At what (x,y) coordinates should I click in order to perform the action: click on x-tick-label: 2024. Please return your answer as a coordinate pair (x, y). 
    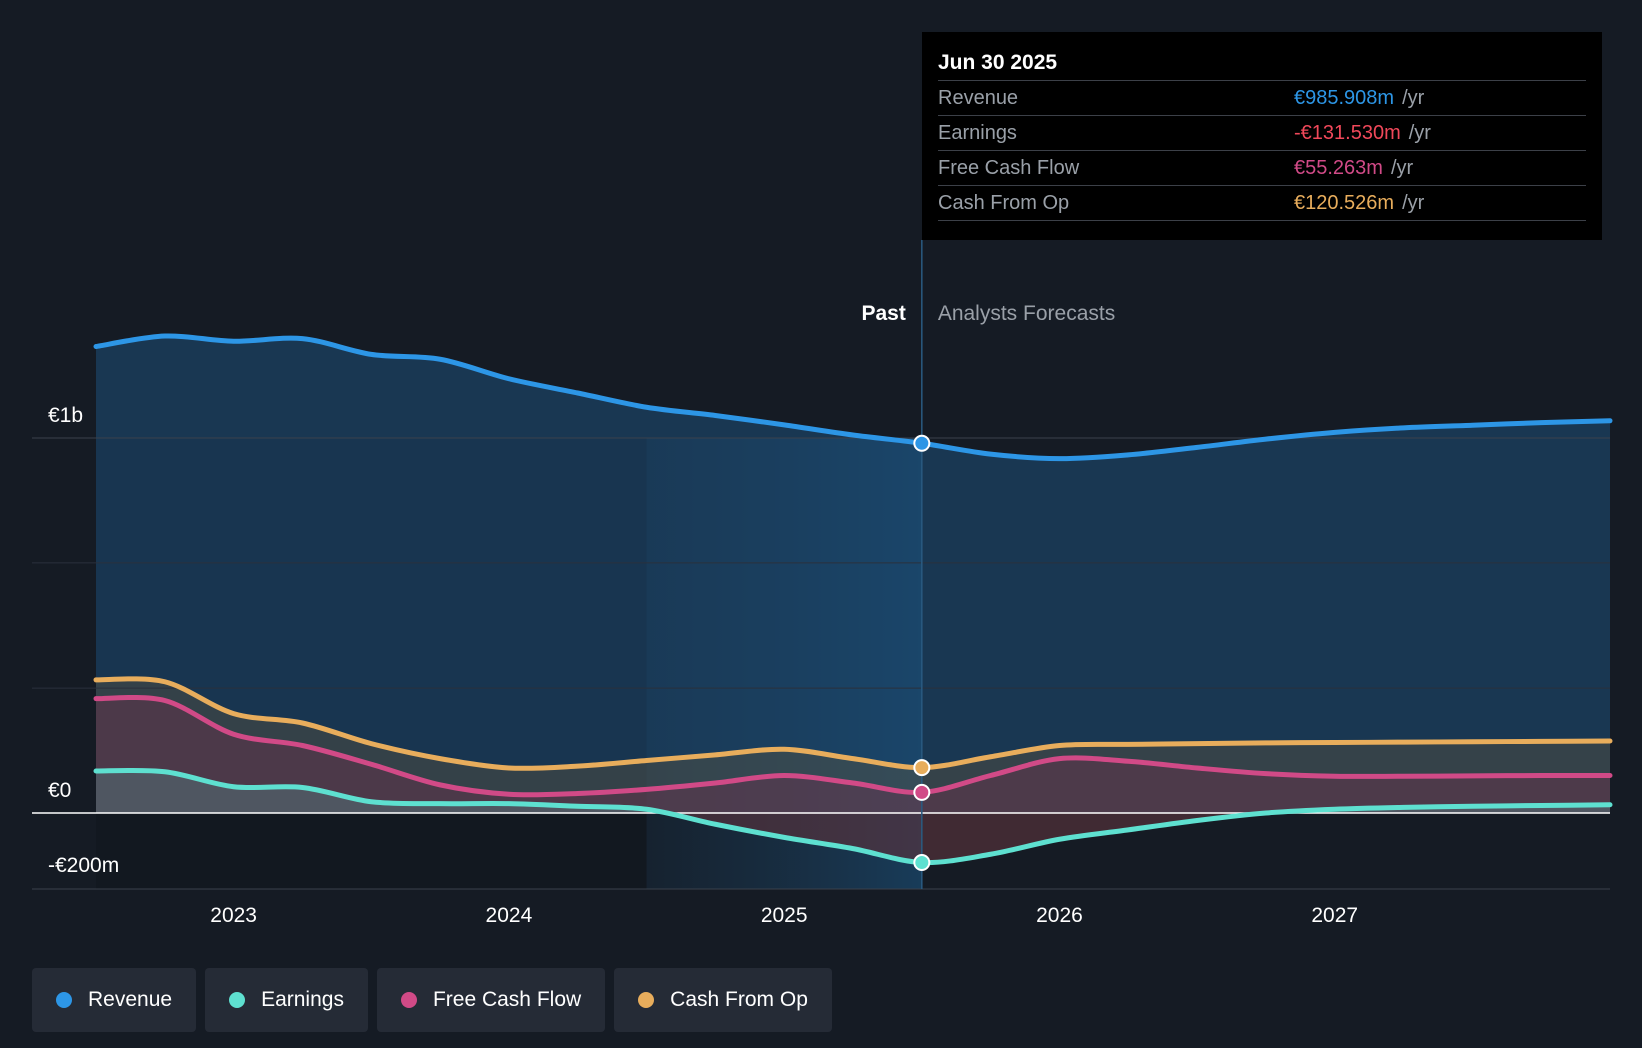
    Looking at the image, I should click on (509, 915).